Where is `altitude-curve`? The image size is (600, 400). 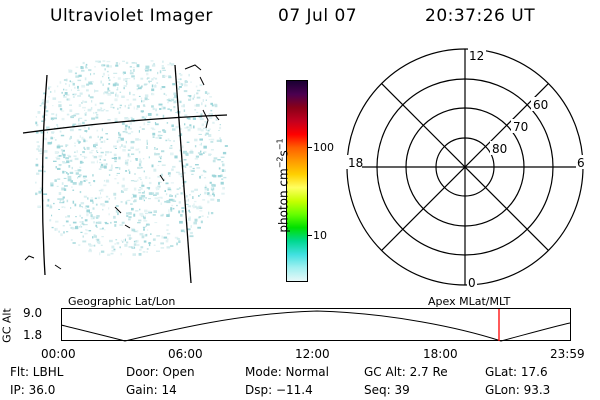 altitude-curve is located at coordinates (316, 326).